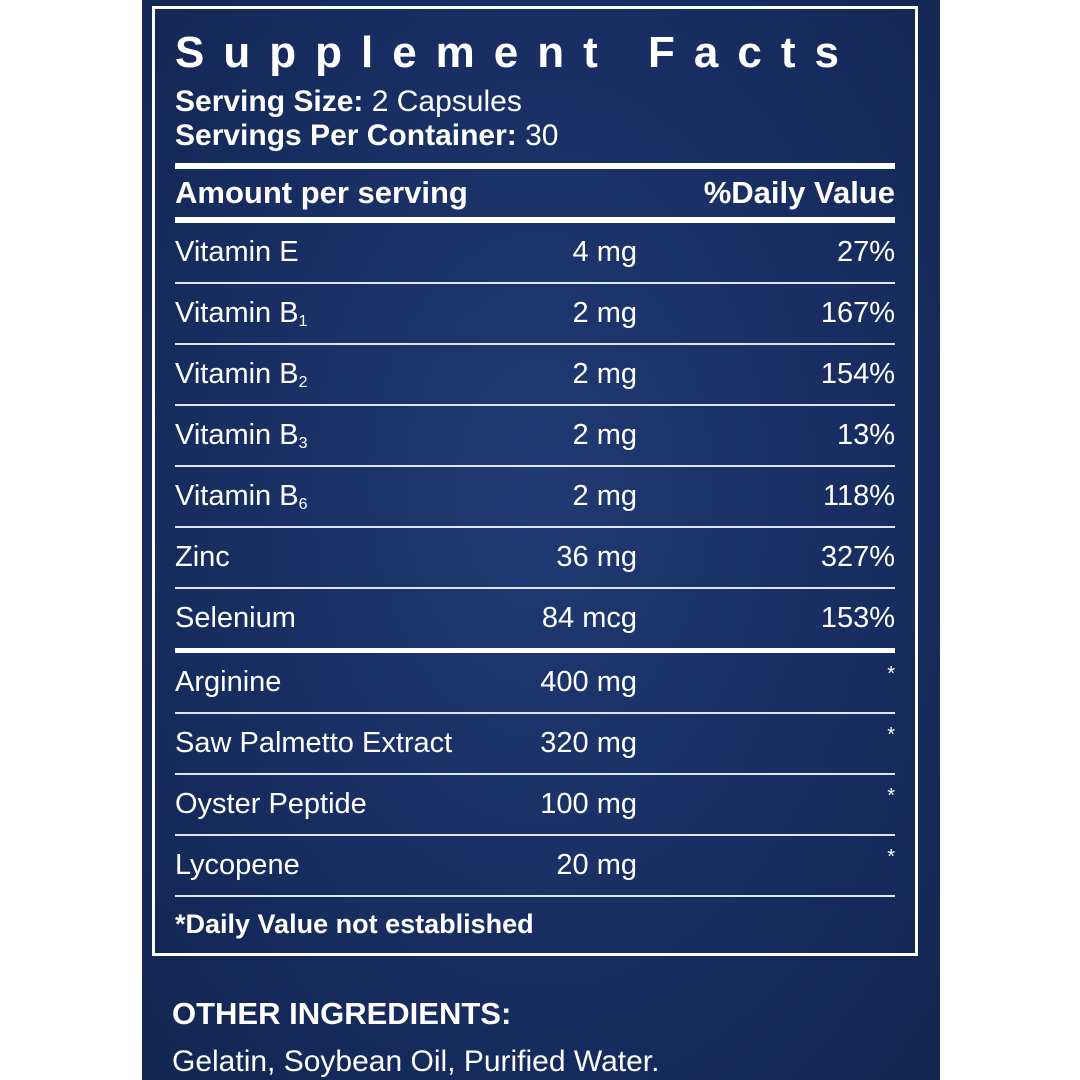  I want to click on nutrient-row: Vitamin B3 2 mg 13%, so click(535, 435).